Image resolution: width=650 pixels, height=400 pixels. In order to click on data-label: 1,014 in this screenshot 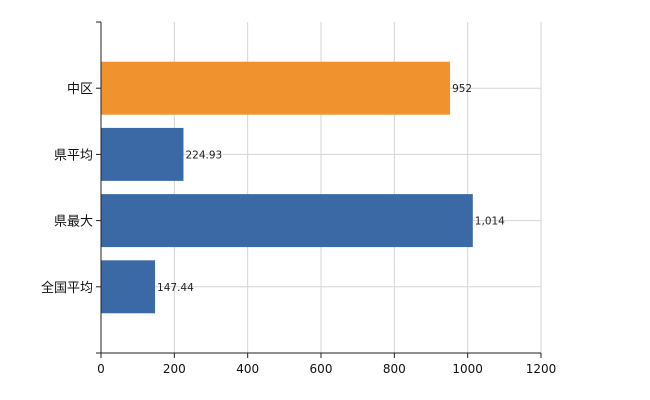, I will do `click(490, 222)`.